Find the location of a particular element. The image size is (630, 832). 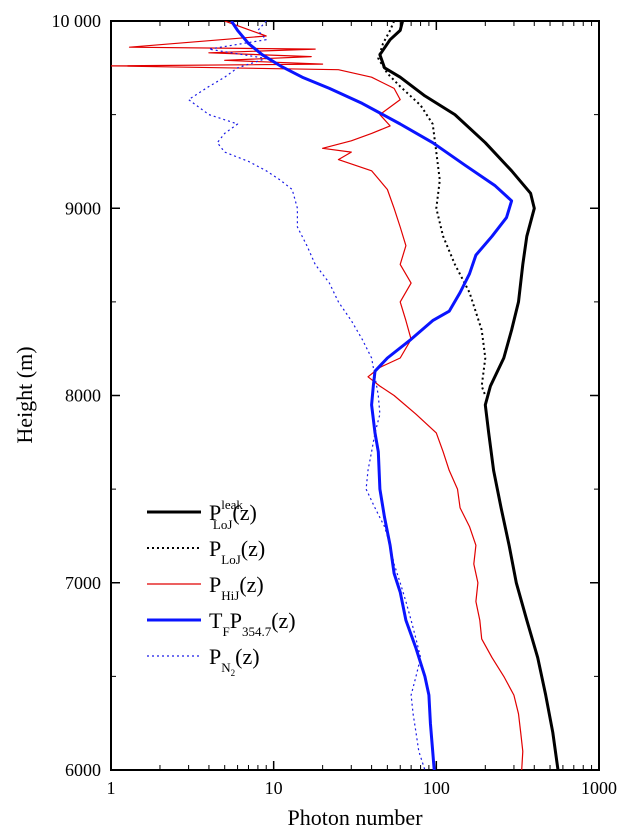

x-tick-label: 1000 is located at coordinates (599, 788).